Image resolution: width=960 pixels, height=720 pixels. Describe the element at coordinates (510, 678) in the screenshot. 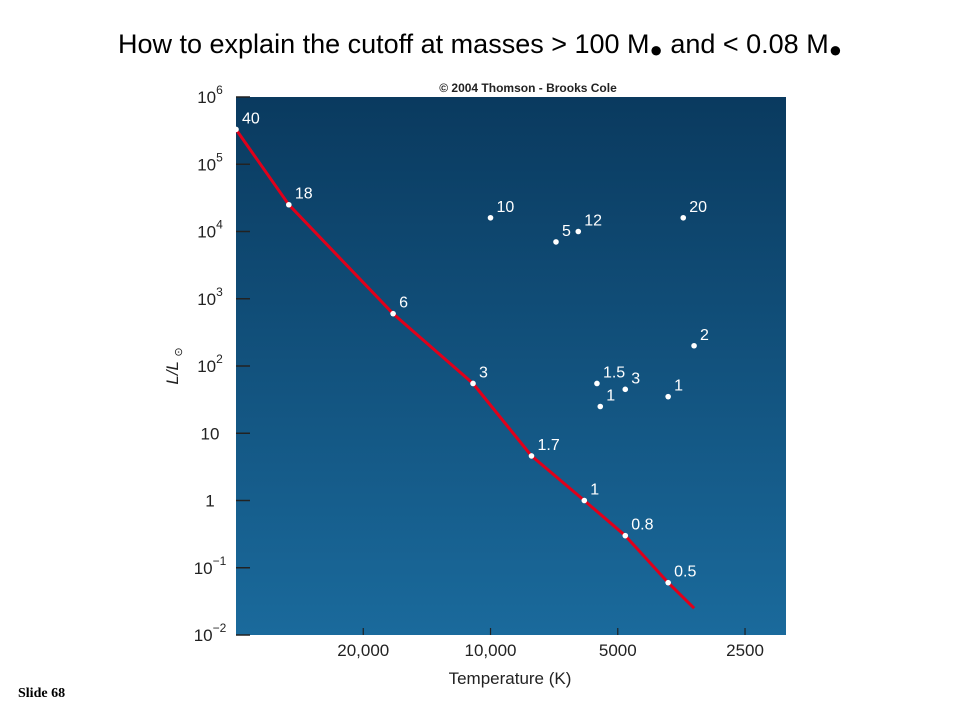

I see `x-axis-label: Temperature (K)` at that location.